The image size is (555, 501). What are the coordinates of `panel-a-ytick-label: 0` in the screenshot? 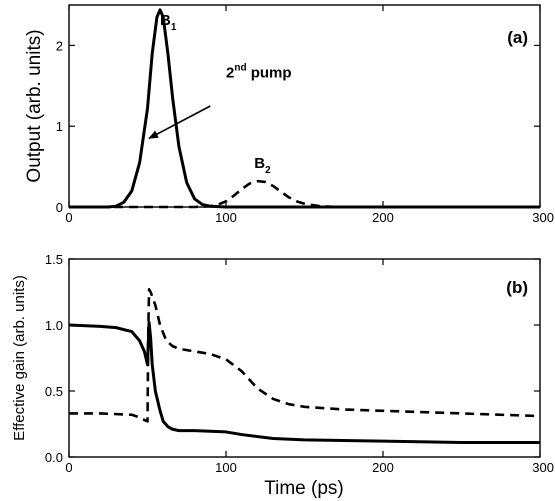 It's located at (59, 207).